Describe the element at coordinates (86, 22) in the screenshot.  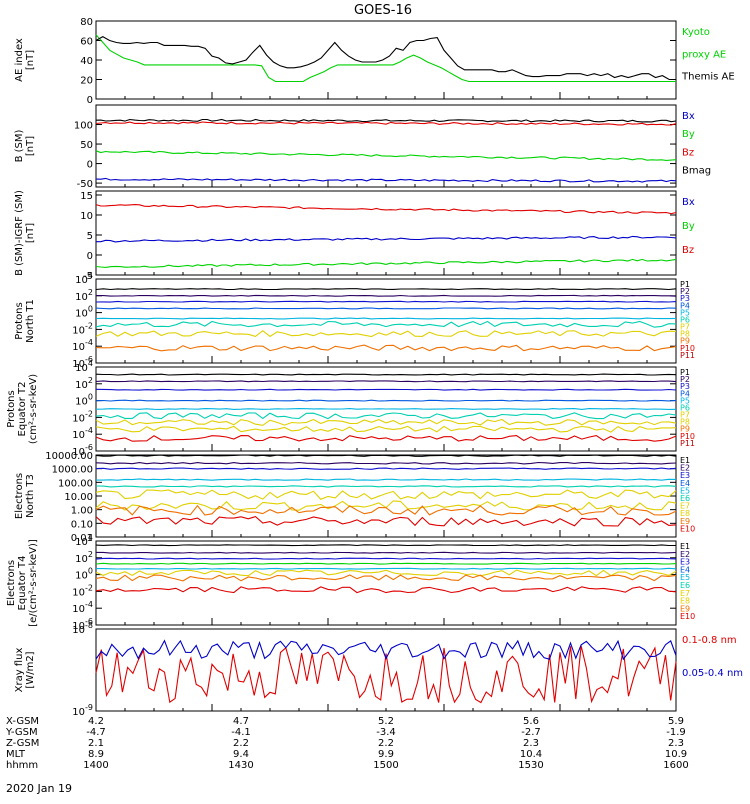
I see `y-tick-label: 80` at that location.